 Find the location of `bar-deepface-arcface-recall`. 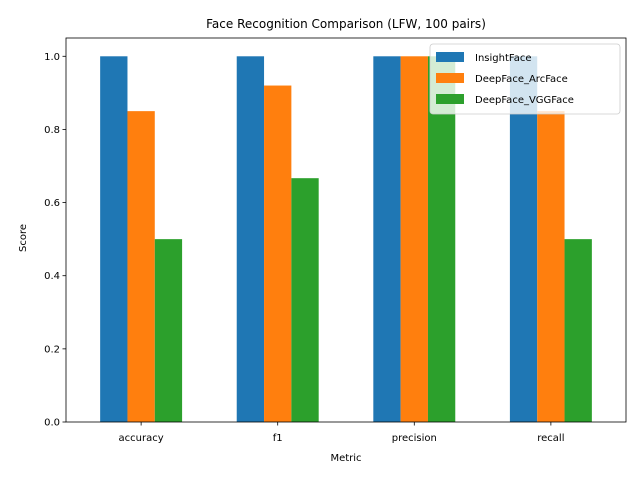

bar-deepface-arcface-recall is located at coordinates (551, 266).